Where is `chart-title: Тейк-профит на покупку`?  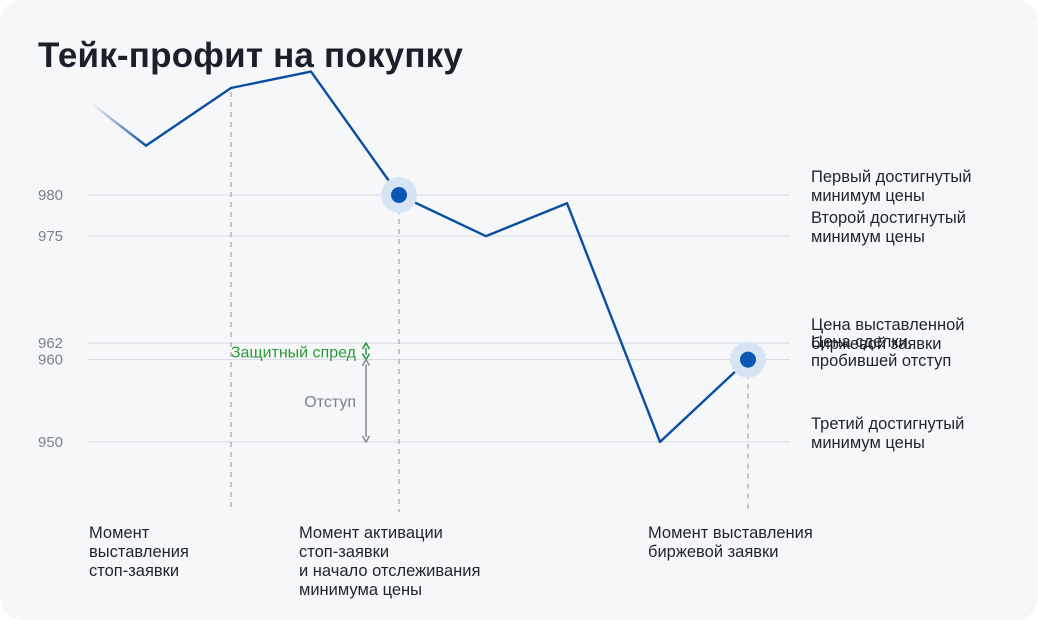
chart-title: Тейк-профит на покупку is located at coordinates (251, 55).